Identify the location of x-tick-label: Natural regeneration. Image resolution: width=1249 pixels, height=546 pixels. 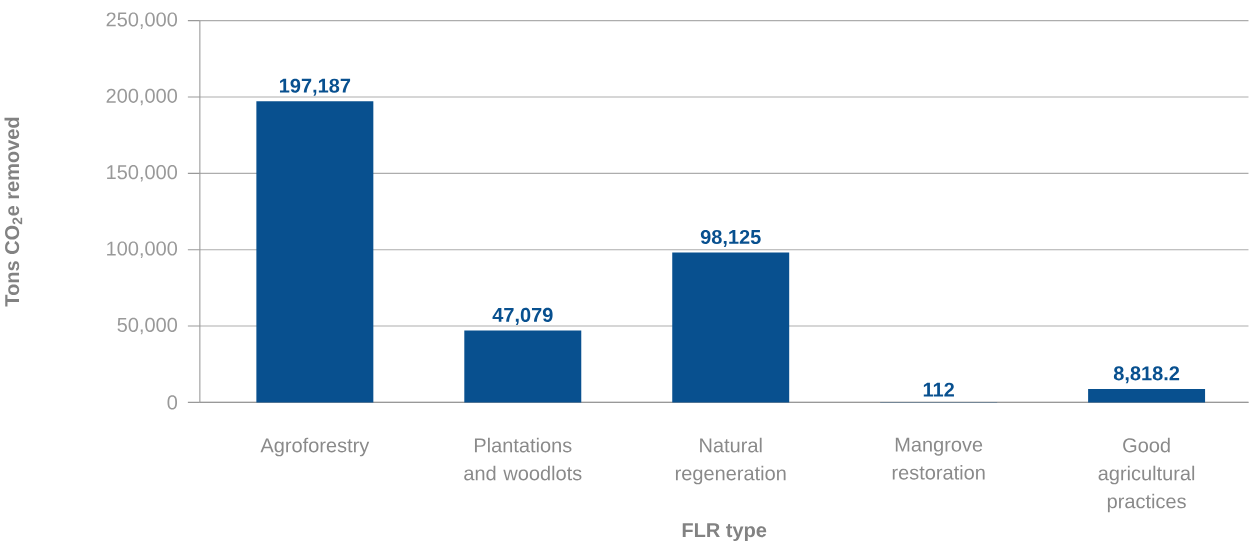
(730, 461).